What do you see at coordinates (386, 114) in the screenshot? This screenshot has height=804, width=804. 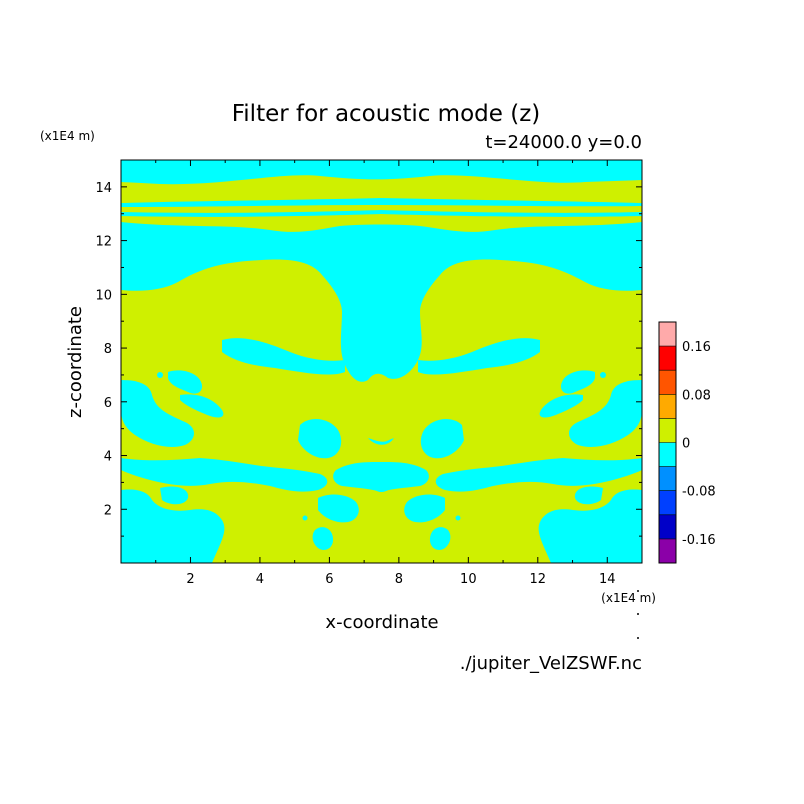 I see `chart-title: Filter for acoustic mode (z)` at bounding box center [386, 114].